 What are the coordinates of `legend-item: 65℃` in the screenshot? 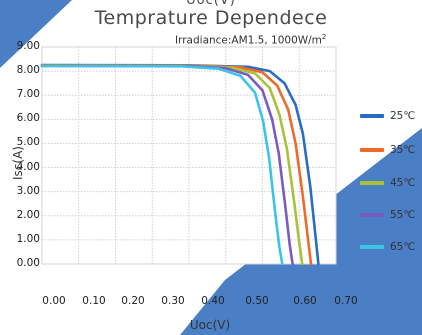 It's located at (387, 247).